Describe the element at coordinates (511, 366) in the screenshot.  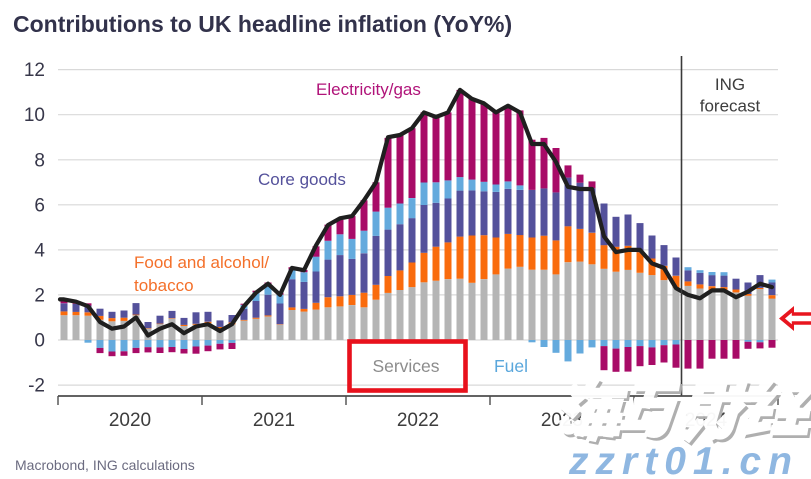
I see `svg-text: Fuel` at that location.